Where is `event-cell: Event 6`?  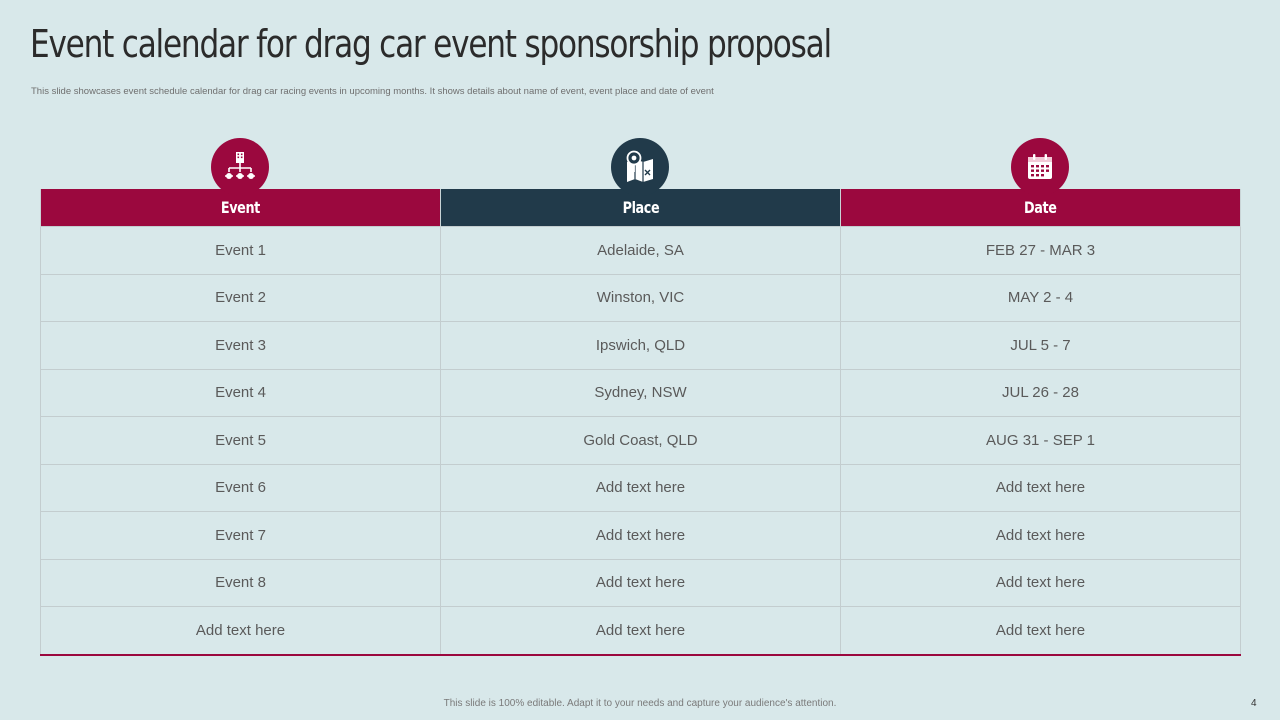
event-cell: Event 6 is located at coordinates (240, 487).